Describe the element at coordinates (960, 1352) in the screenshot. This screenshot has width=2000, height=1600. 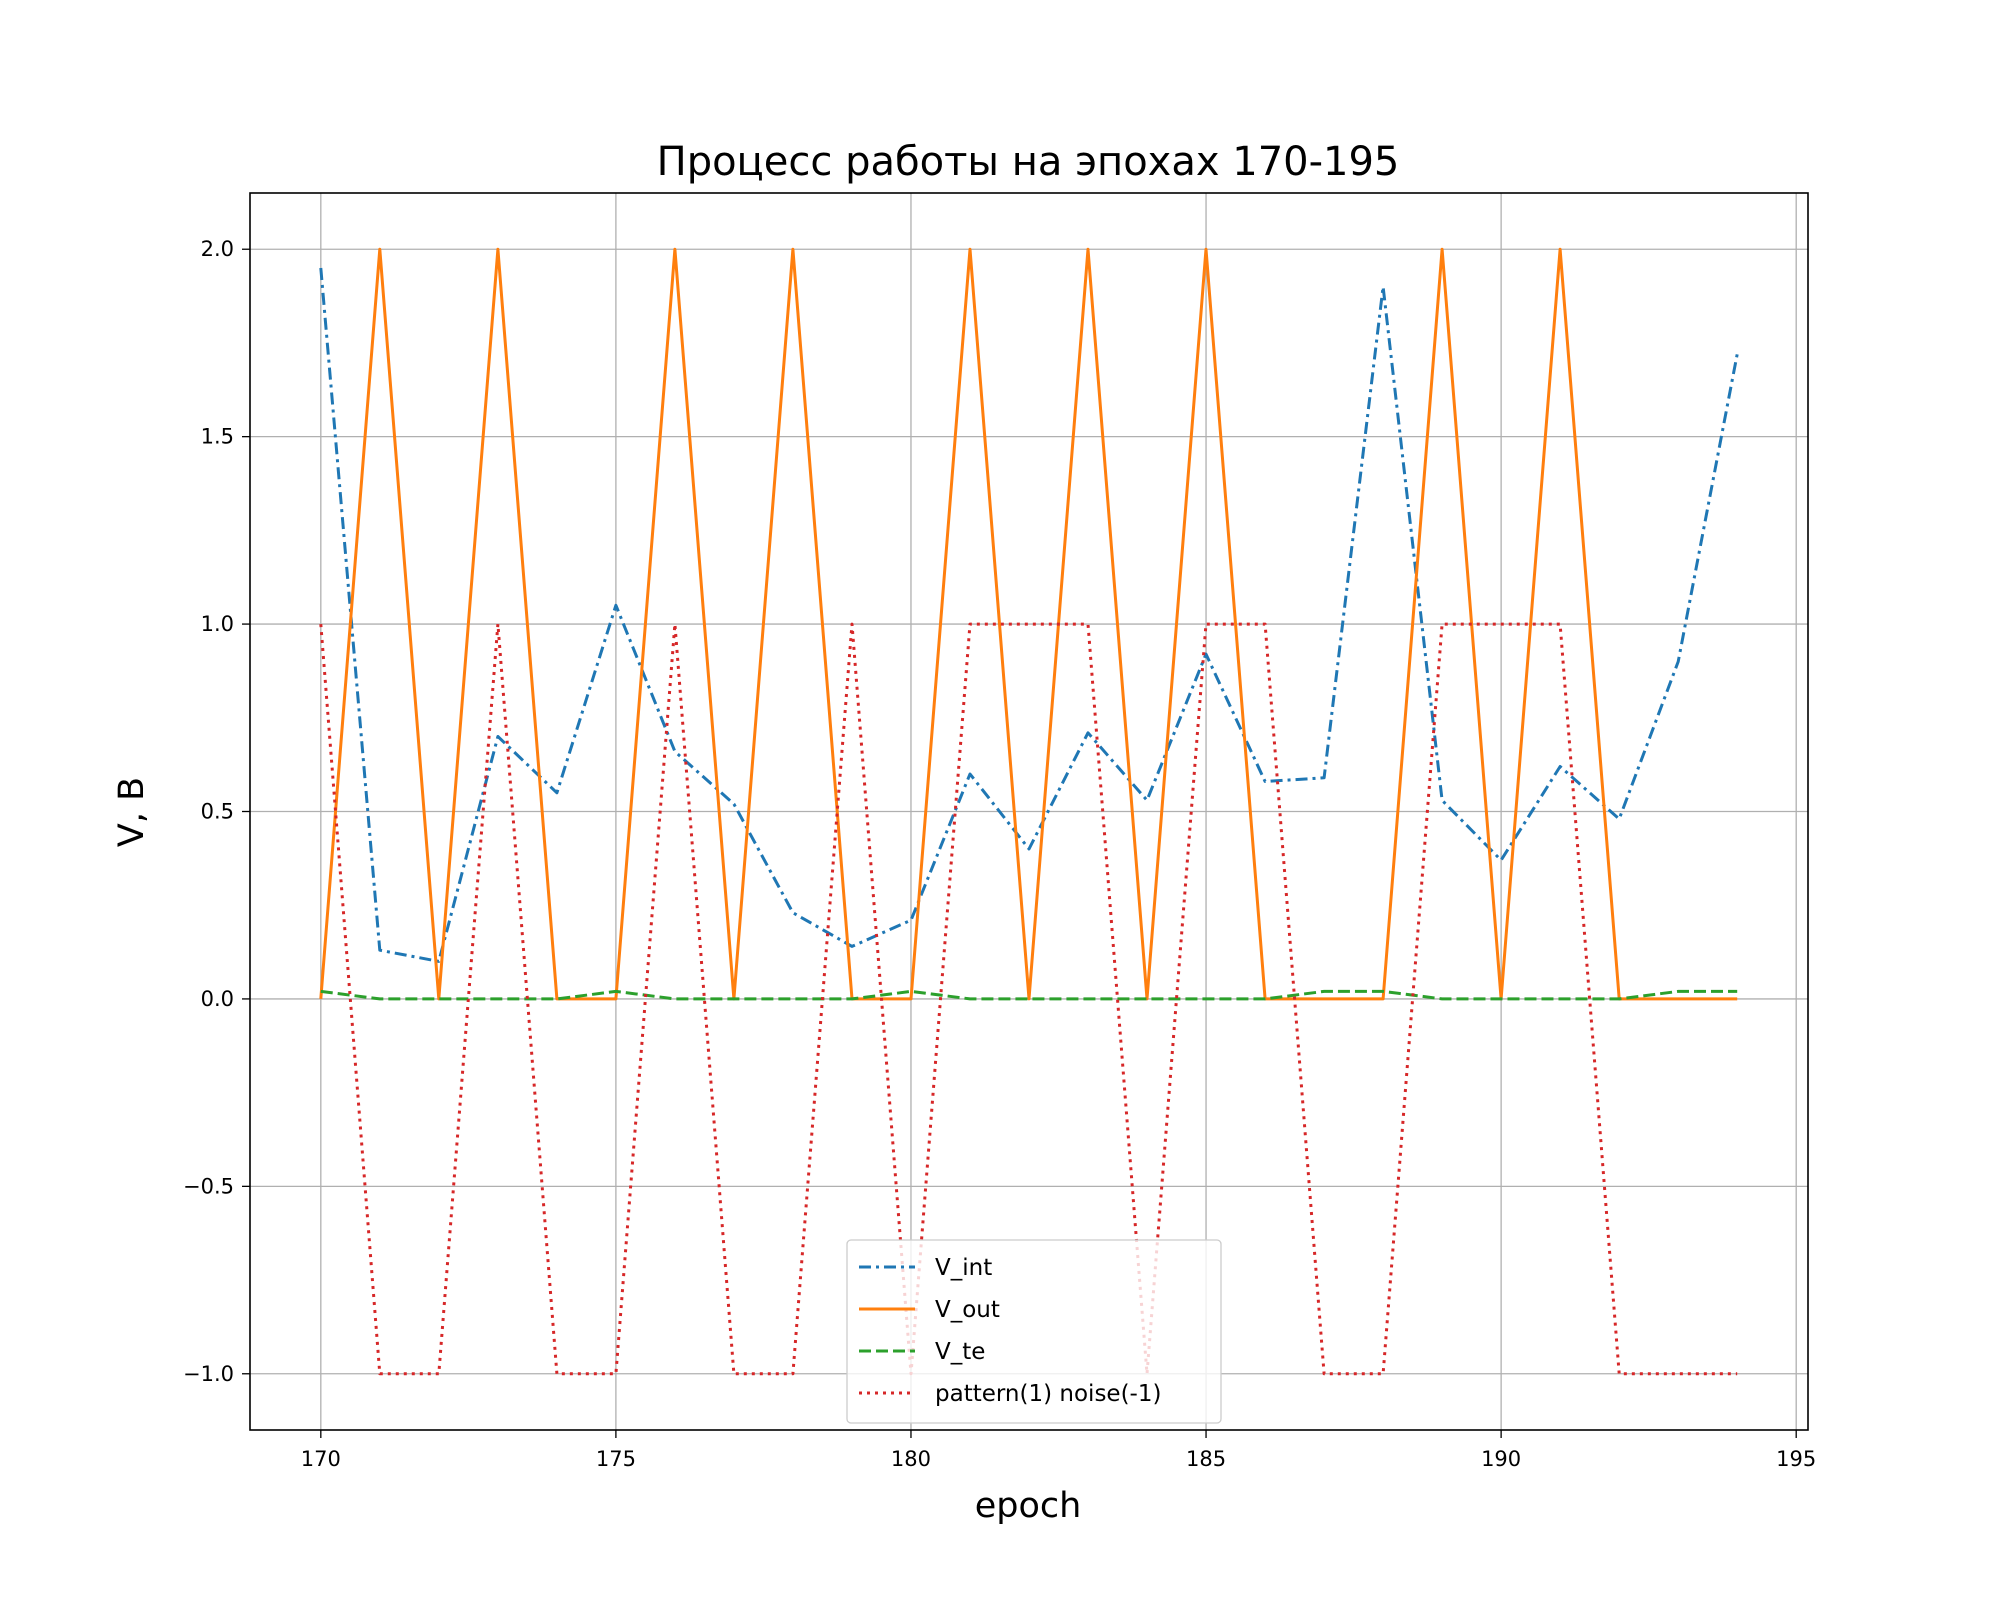
I see `legend-label: V_te` at that location.